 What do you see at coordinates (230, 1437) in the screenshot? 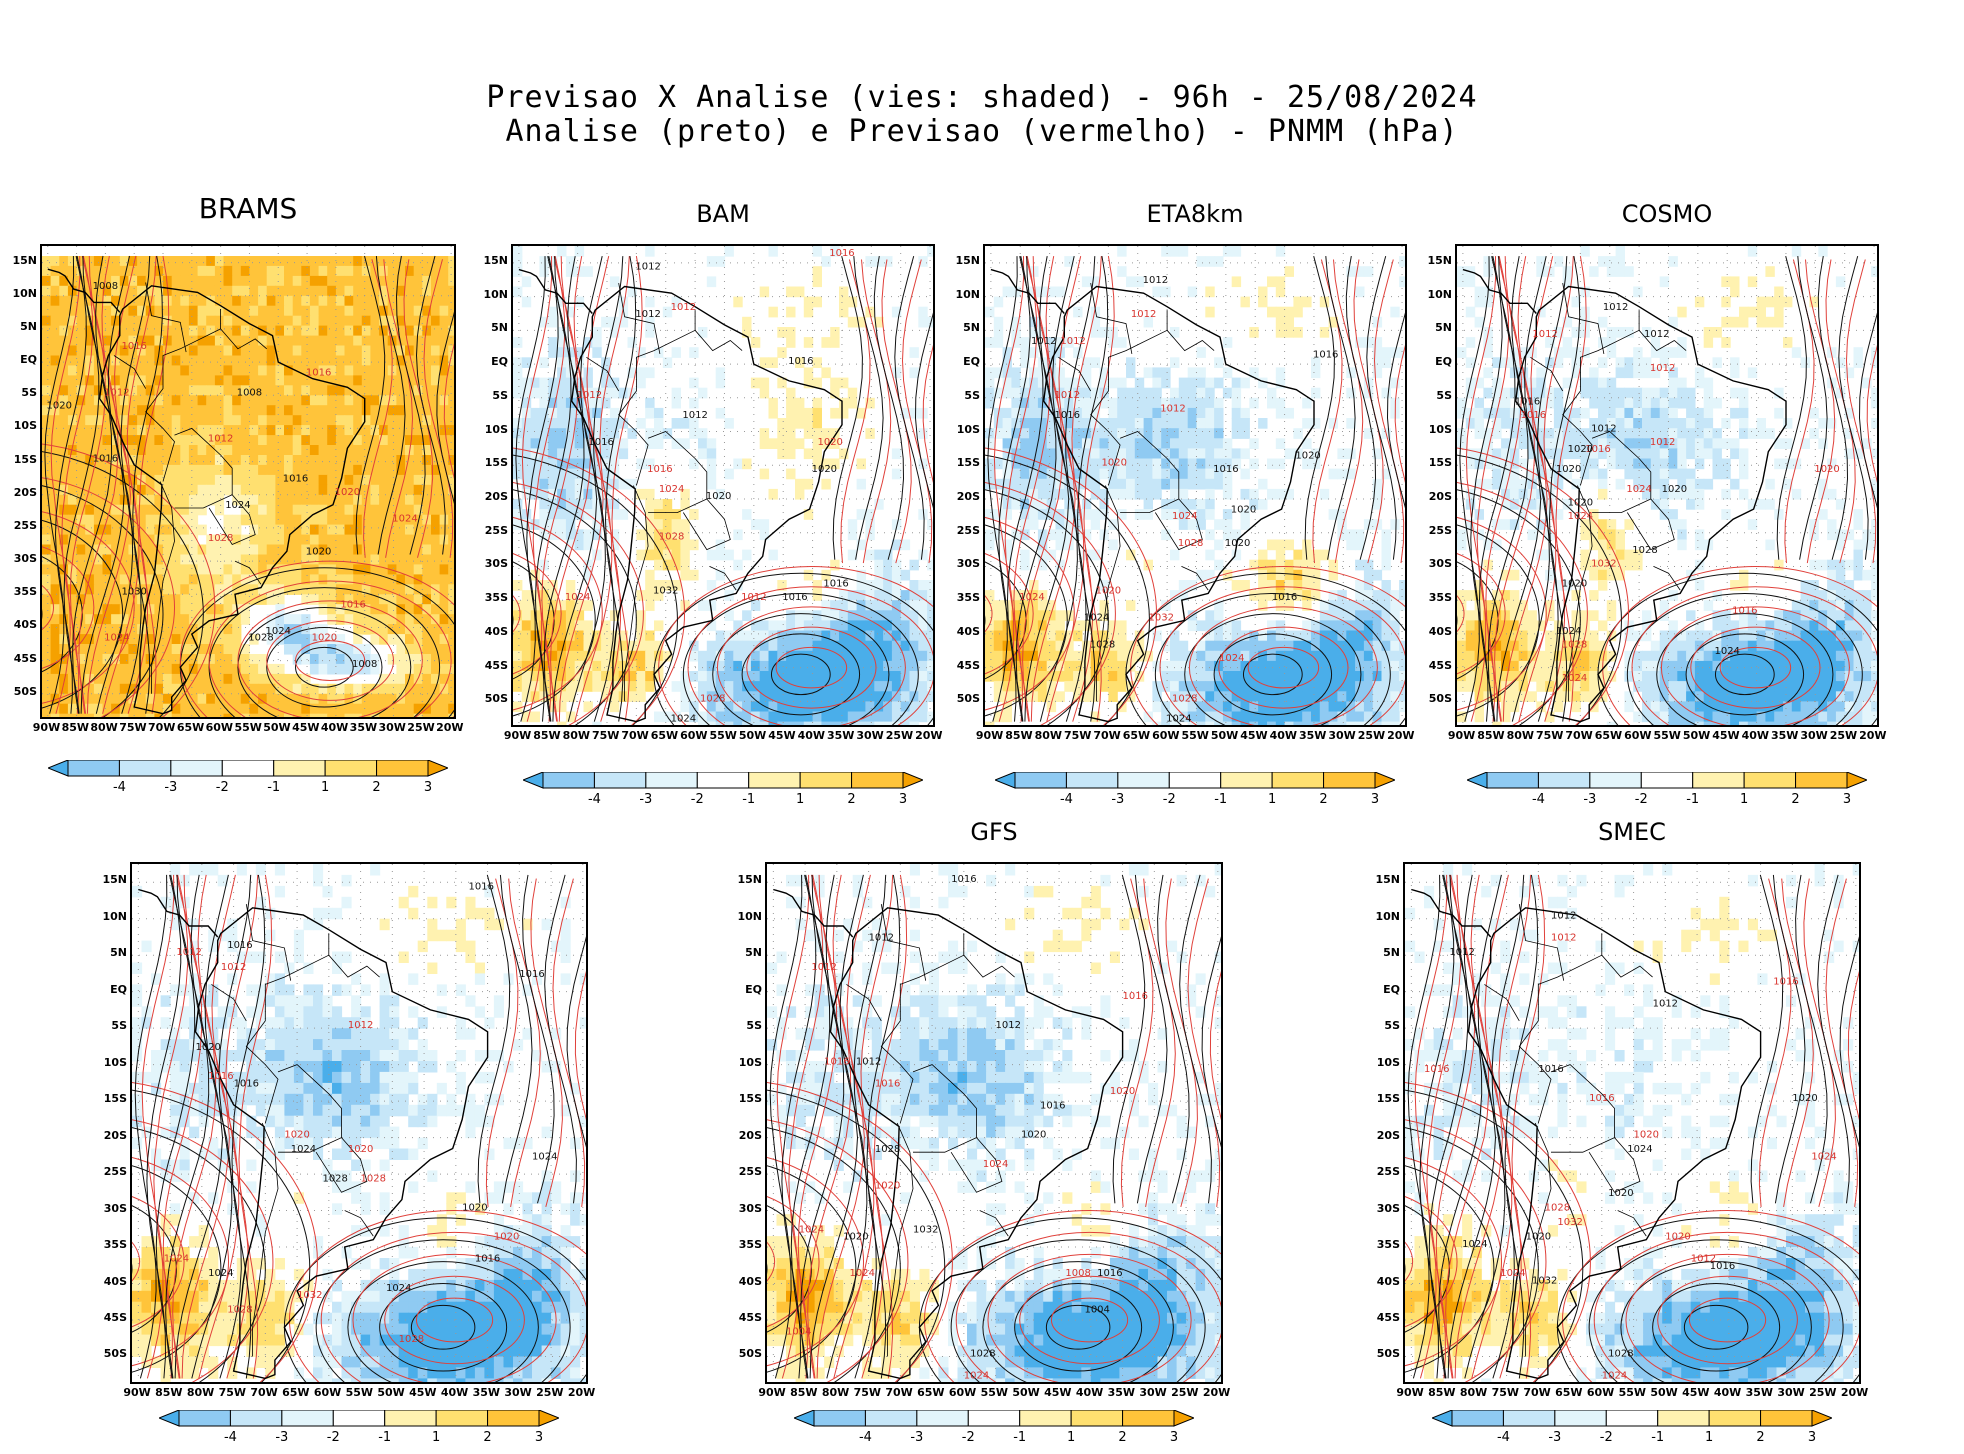
I see `colorbar-label: -4` at bounding box center [230, 1437].